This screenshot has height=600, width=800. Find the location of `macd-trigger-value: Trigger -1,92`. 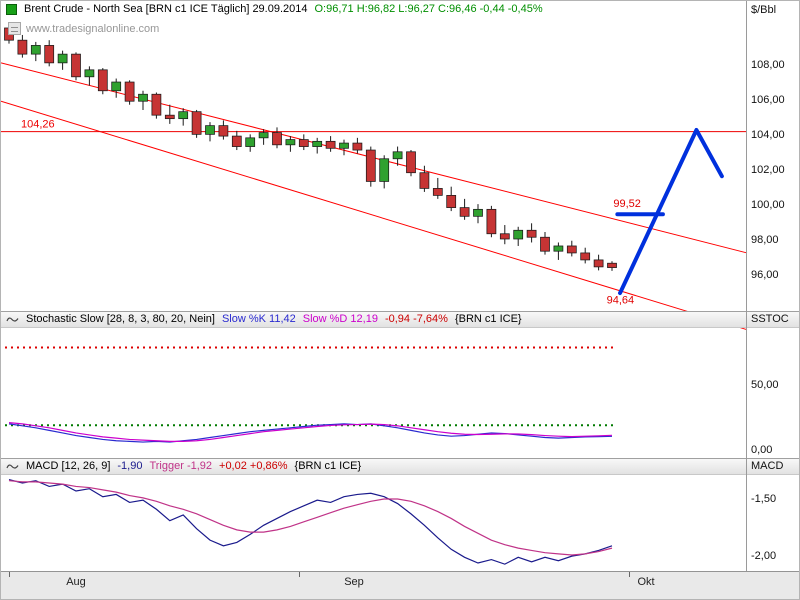

macd-trigger-value: Trigger -1,92 is located at coordinates (181, 466).